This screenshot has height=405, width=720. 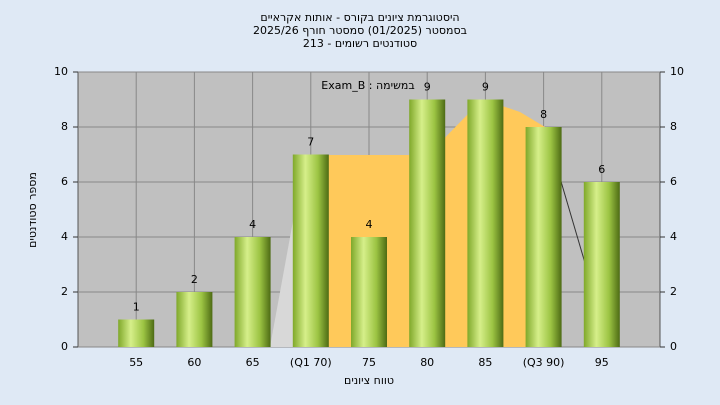 I want to click on y2-tick-label: 2, so click(x=673, y=291).